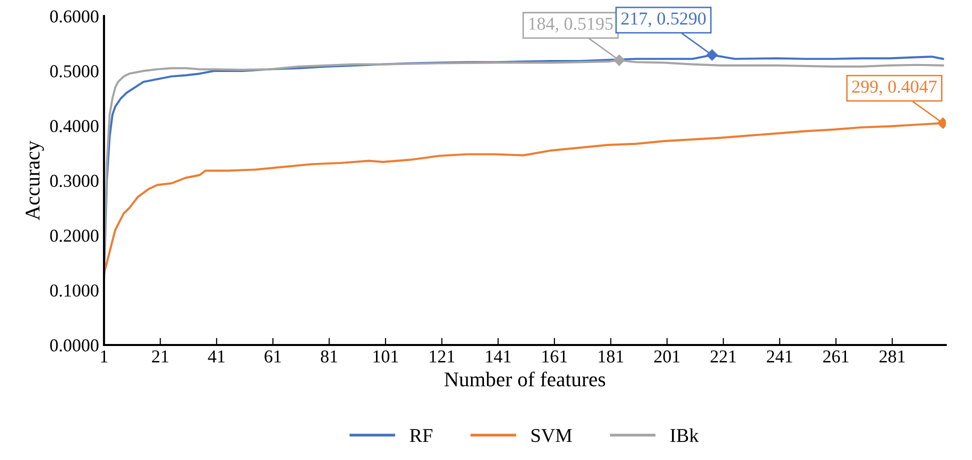 Image resolution: width=972 pixels, height=460 pixels. What do you see at coordinates (723, 356) in the screenshot?
I see `x-tick-label: 221` at bounding box center [723, 356].